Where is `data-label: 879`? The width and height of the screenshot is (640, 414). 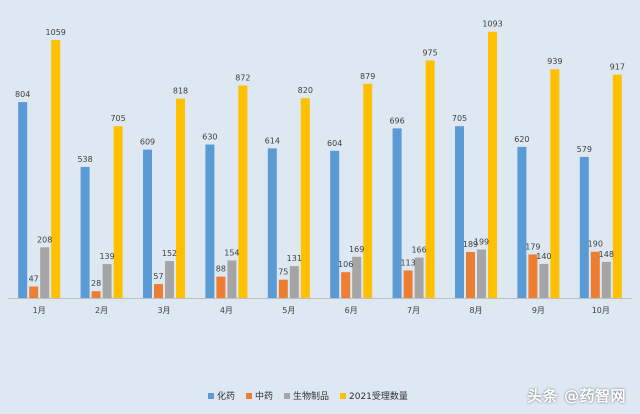 data-label: 879 is located at coordinates (367, 76).